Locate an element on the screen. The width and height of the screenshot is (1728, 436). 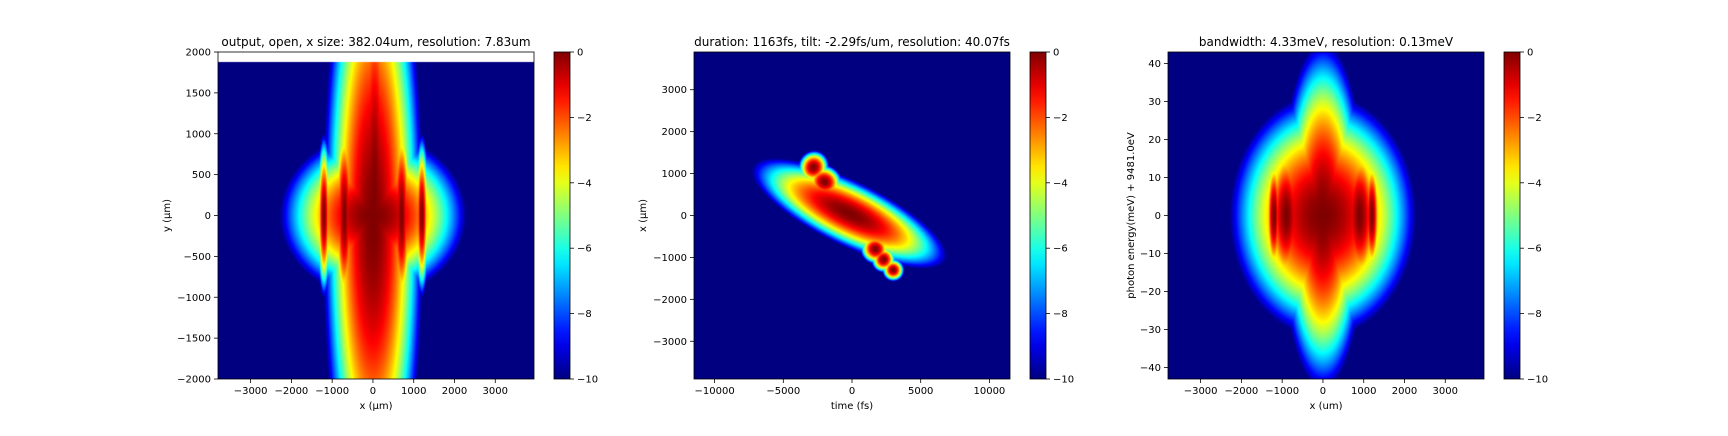
y-tick-label: −10 is located at coordinates (1150, 254).